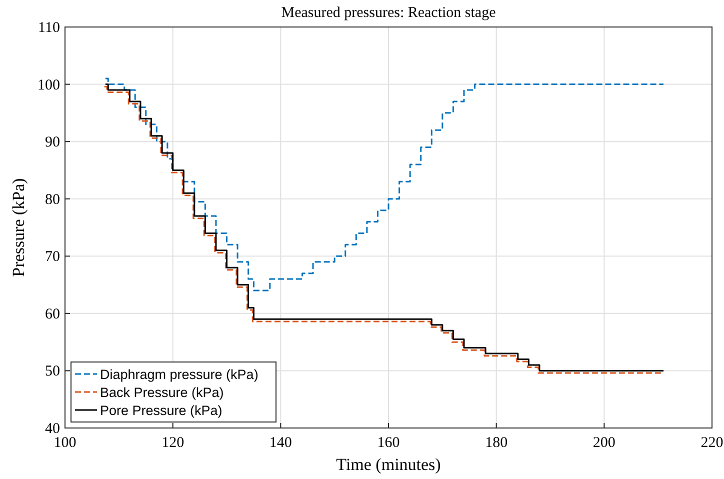 This screenshot has width=724, height=479. What do you see at coordinates (52, 314) in the screenshot?
I see `y-tick-label: 60` at bounding box center [52, 314].